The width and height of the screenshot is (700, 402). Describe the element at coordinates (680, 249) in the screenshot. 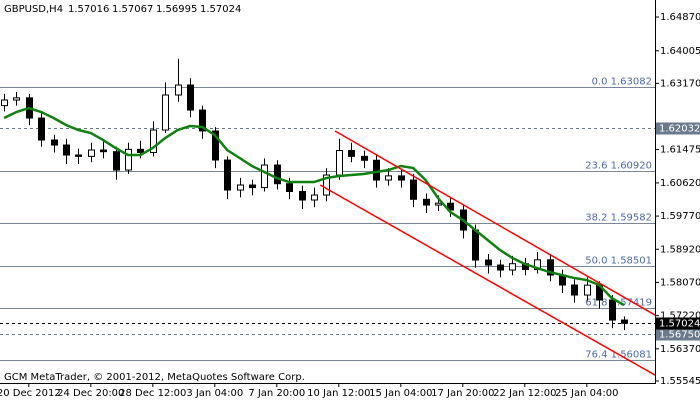

I see `y-tick-label: 1.58920` at that location.